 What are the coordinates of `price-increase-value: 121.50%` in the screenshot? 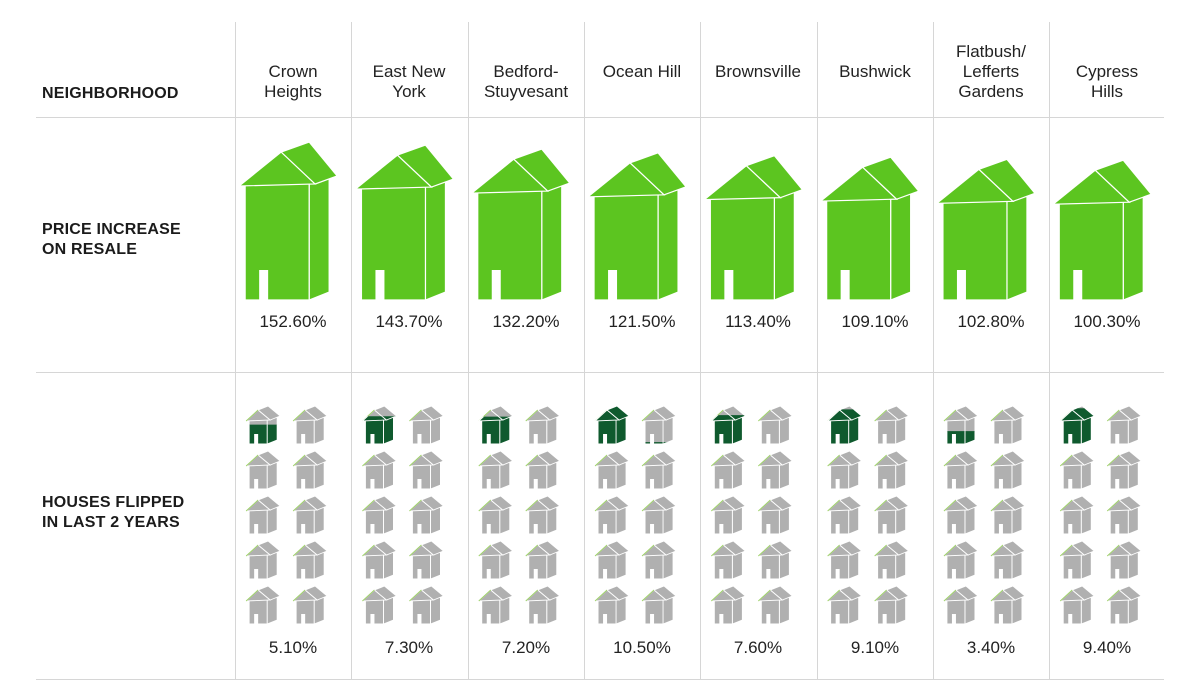 It's located at (642, 321).